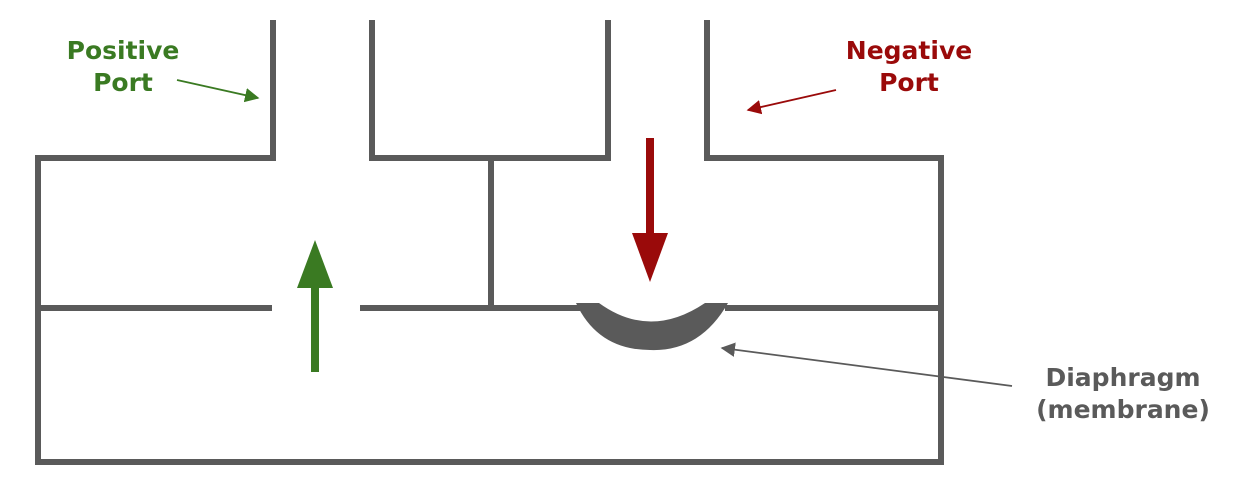 Image resolution: width=1236 pixels, height=493 pixels. Describe the element at coordinates (909, 82) in the screenshot. I see `negative-port-label-line2: Port` at that location.